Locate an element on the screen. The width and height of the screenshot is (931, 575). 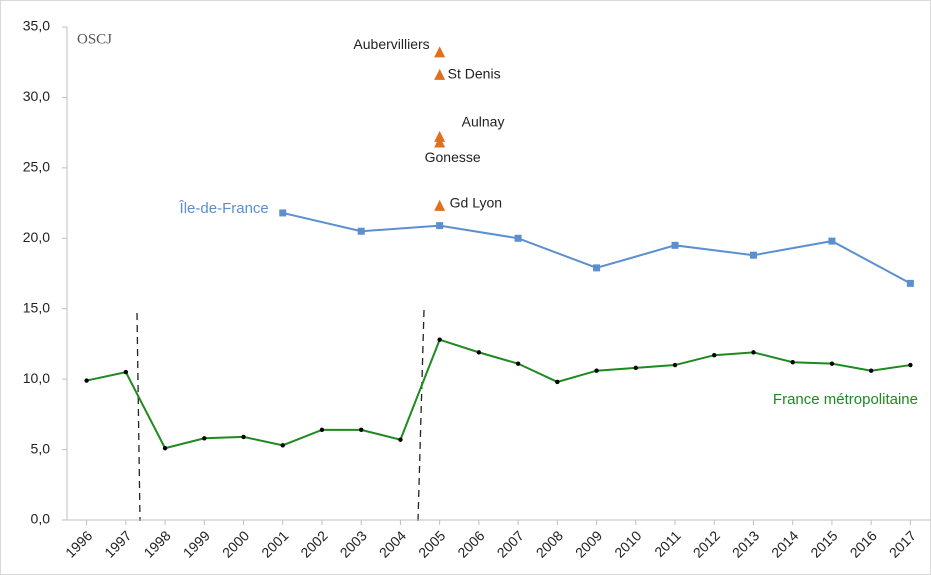
y-tick-label: 30,0 is located at coordinates (36, 96).